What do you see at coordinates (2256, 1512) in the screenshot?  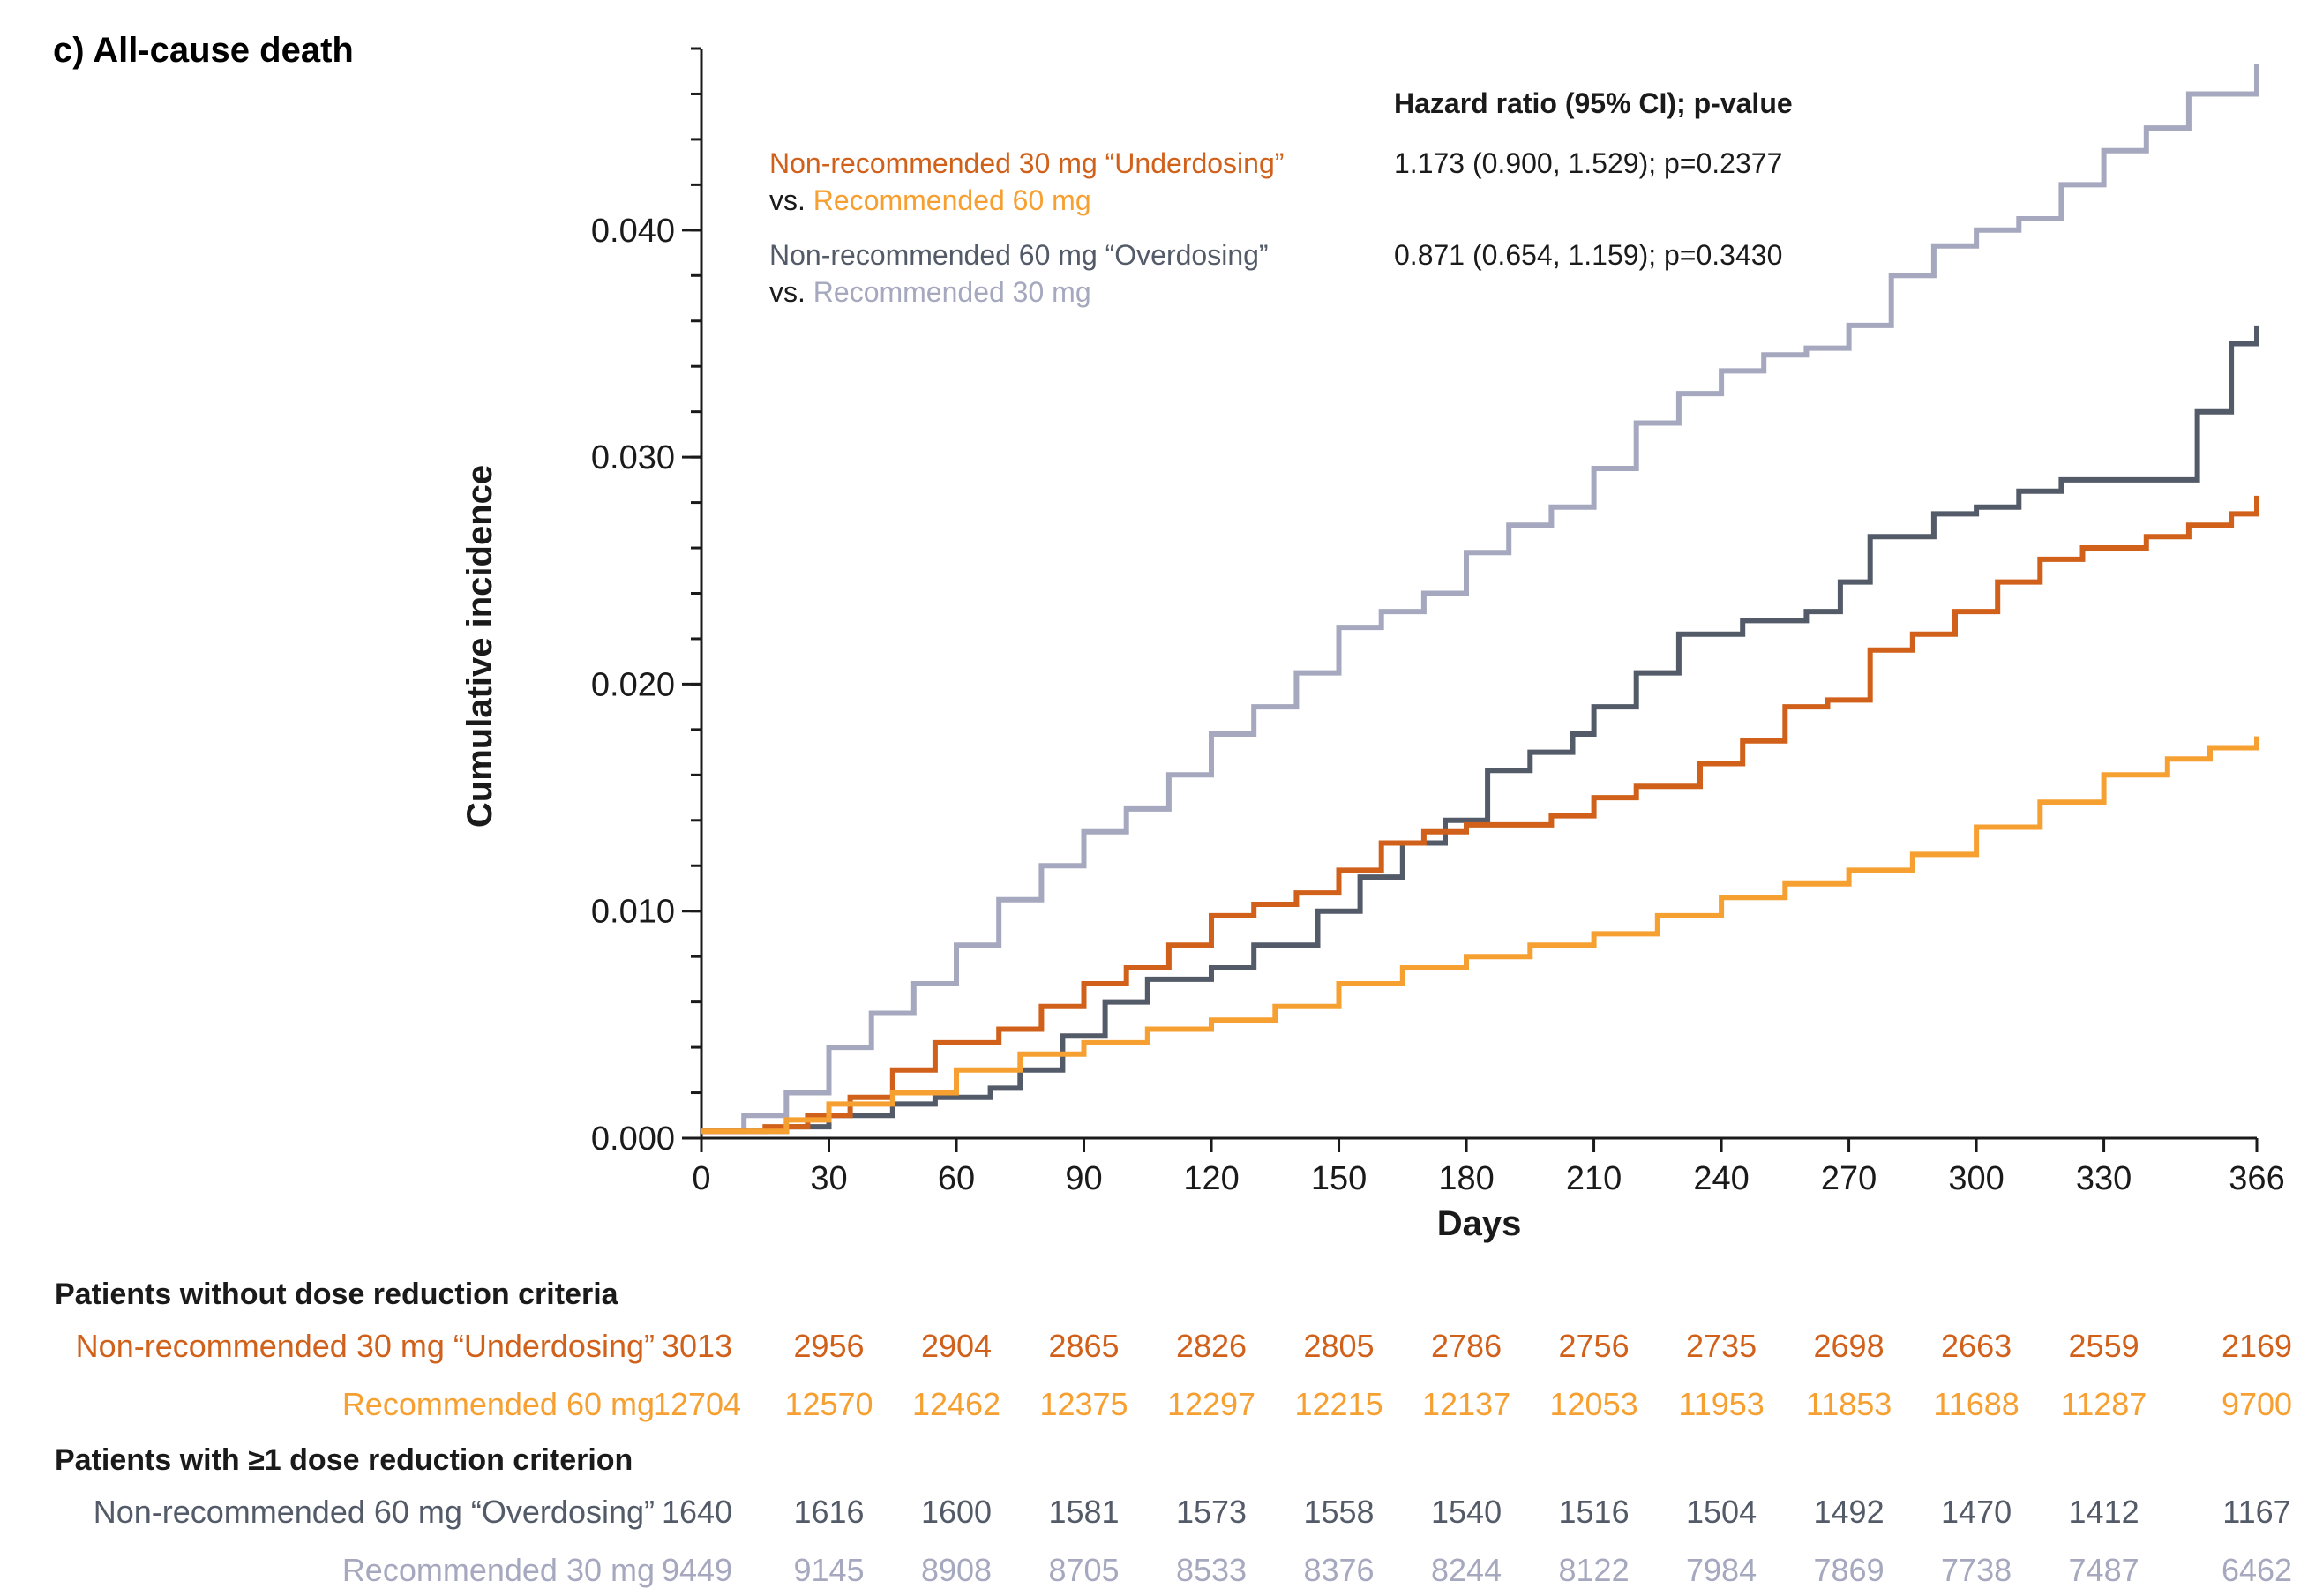 I see `risk-count: 1167` at bounding box center [2256, 1512].